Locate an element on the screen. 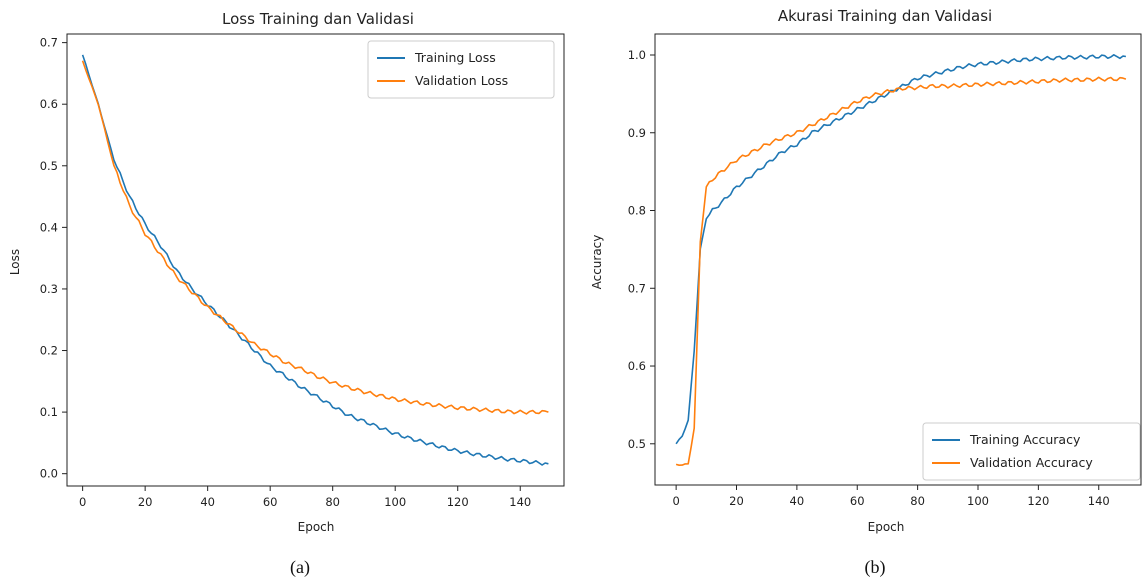 This screenshot has width=1142, height=581. y-tick-label: 0.8 is located at coordinates (637, 211).